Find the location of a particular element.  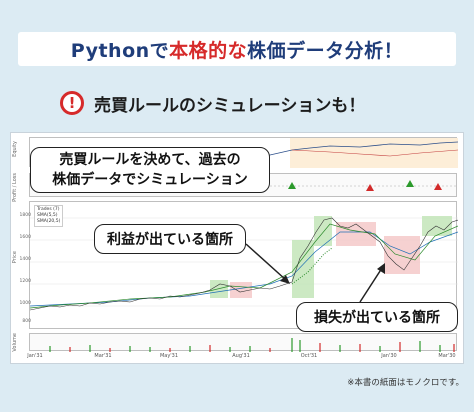

legend-sma-fast: SMA(5,5) is located at coordinates (47, 215).